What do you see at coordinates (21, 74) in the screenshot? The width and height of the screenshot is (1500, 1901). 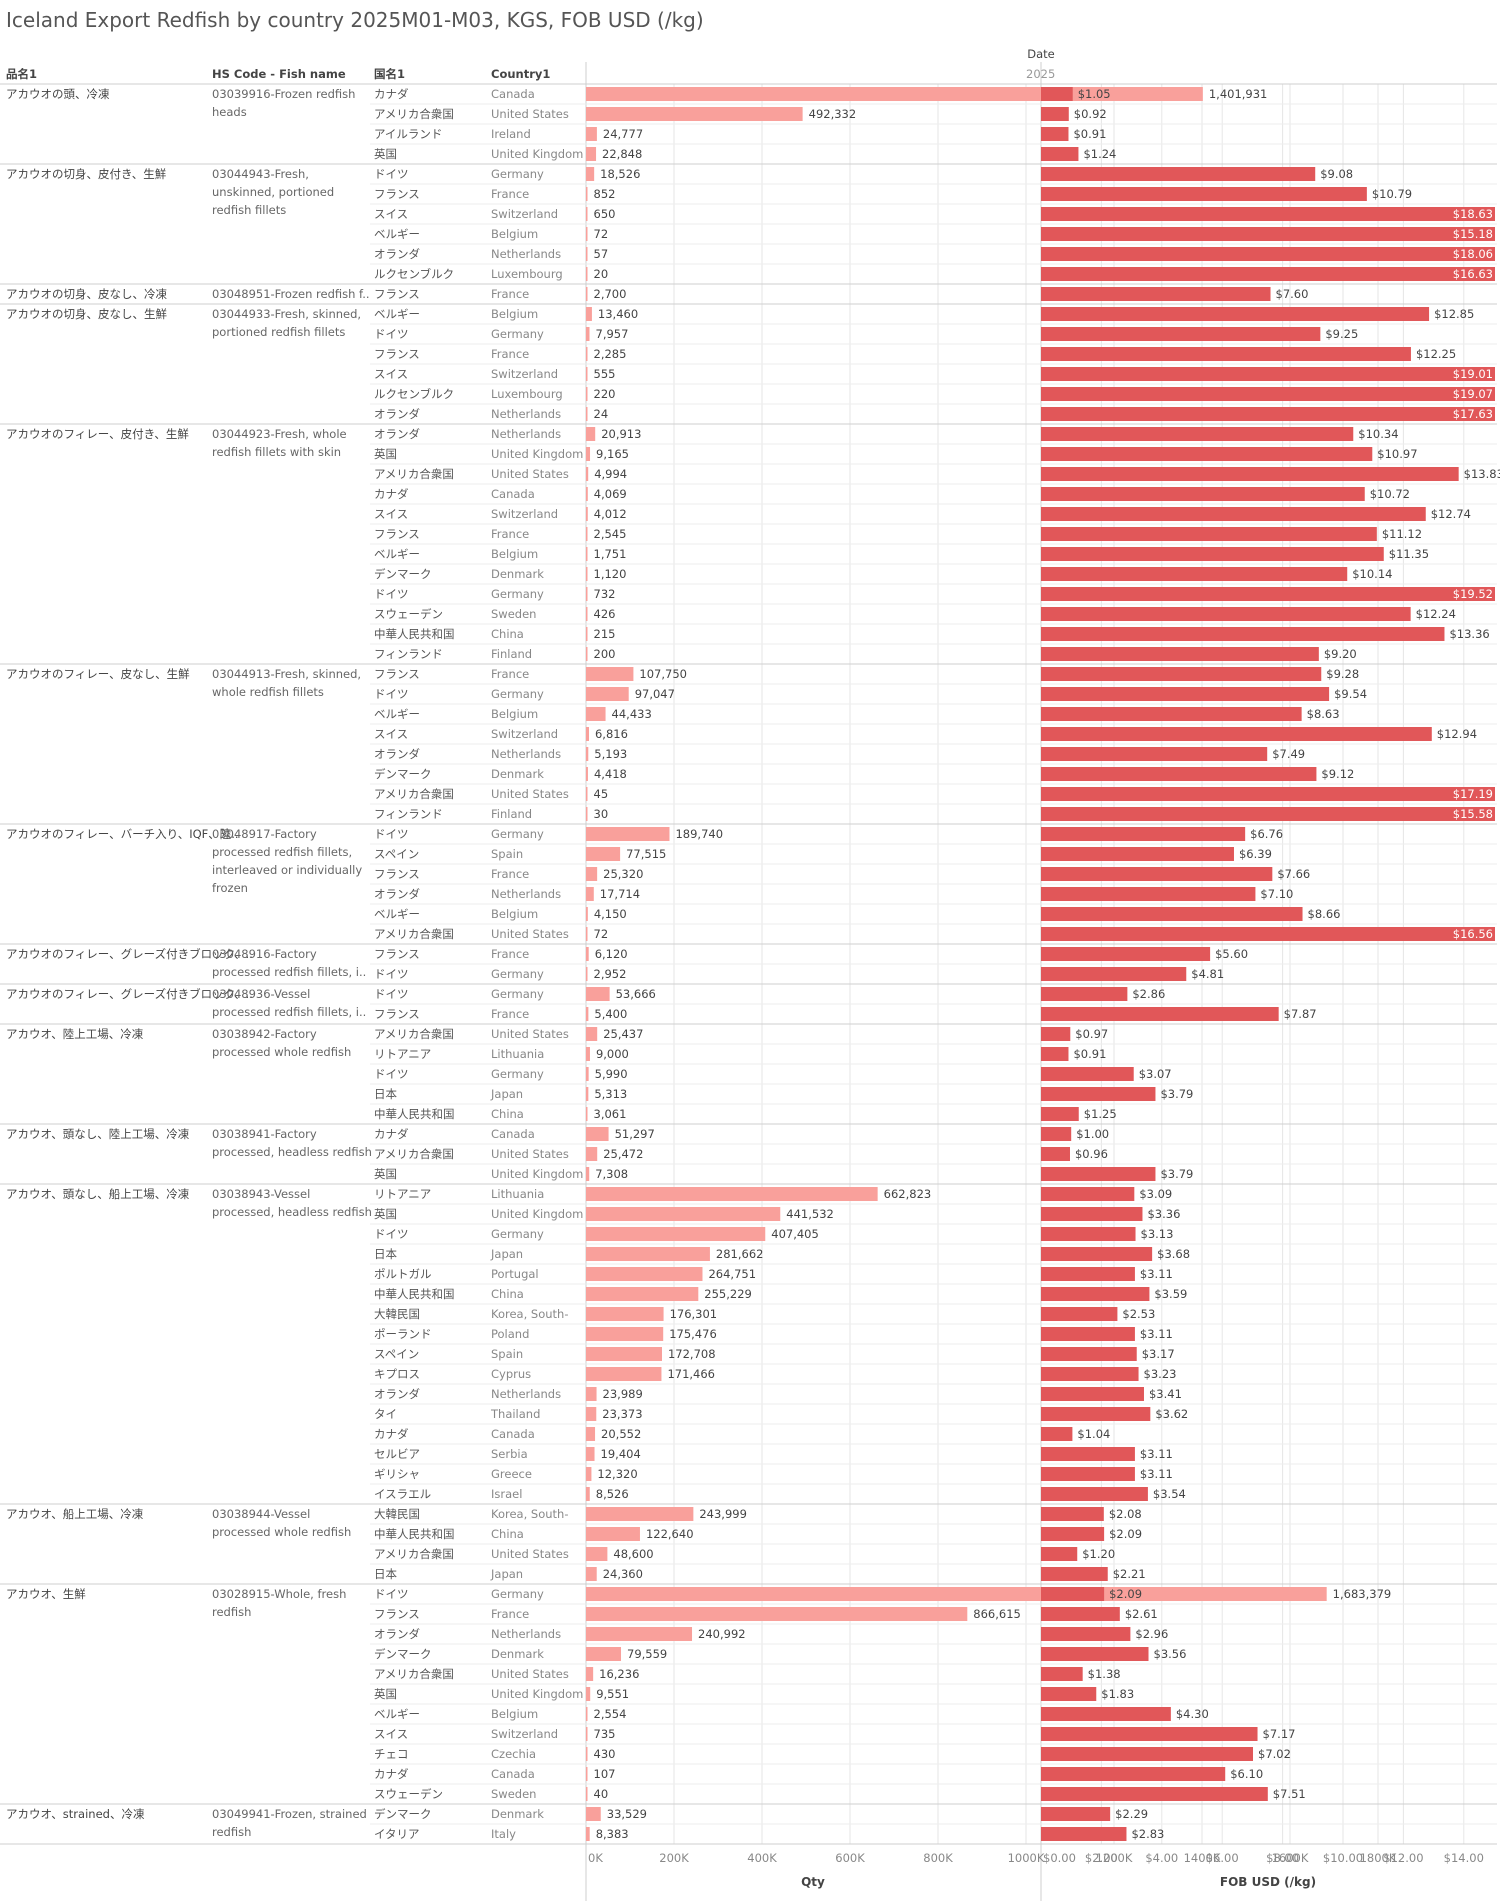 I see `header-item: 品名1` at bounding box center [21, 74].